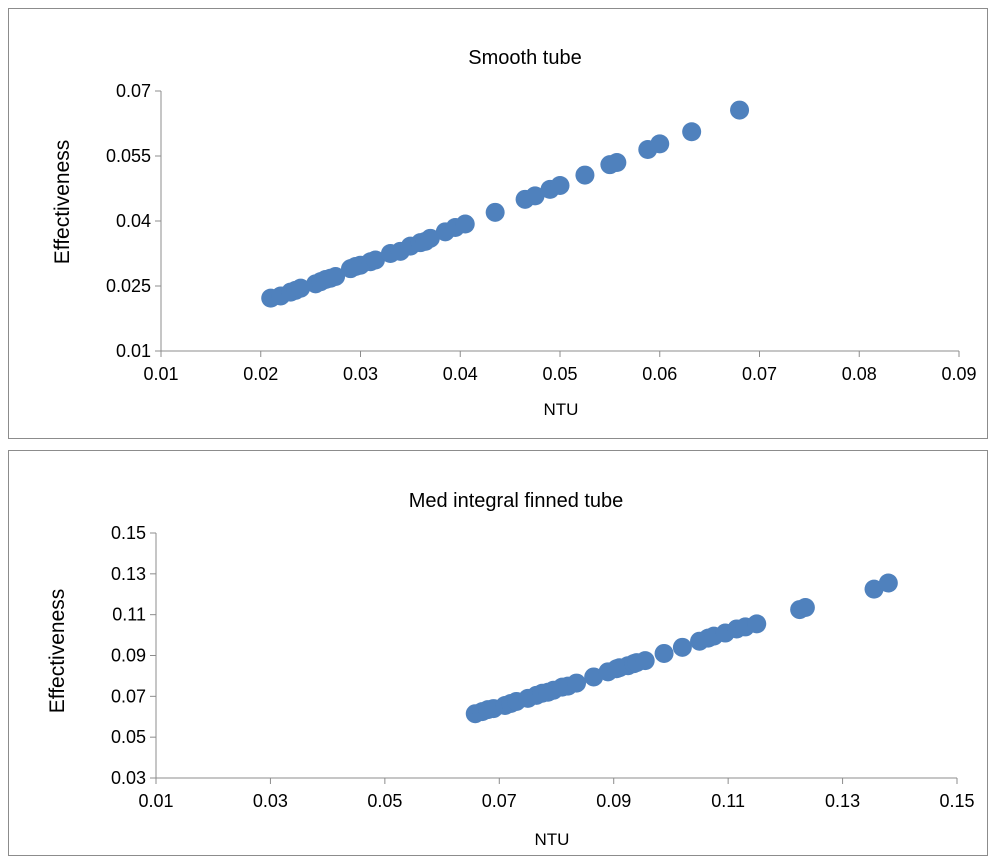 The height and width of the screenshot is (859, 989). Describe the element at coordinates (842, 801) in the screenshot. I see `x-tick-label: 0.13` at that location.